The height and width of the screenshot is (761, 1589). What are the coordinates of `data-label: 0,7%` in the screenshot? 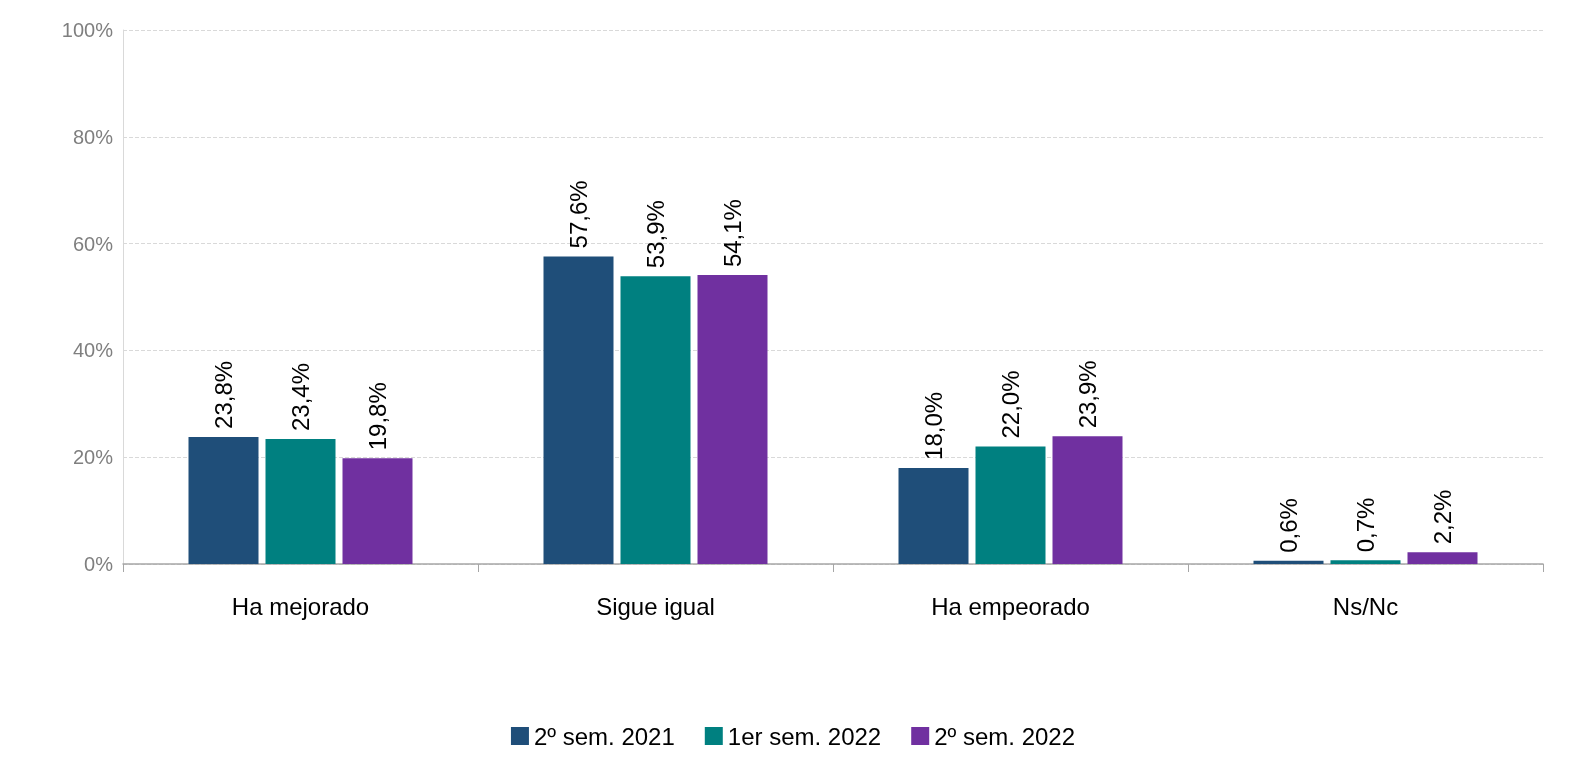 It's located at (1365, 525).